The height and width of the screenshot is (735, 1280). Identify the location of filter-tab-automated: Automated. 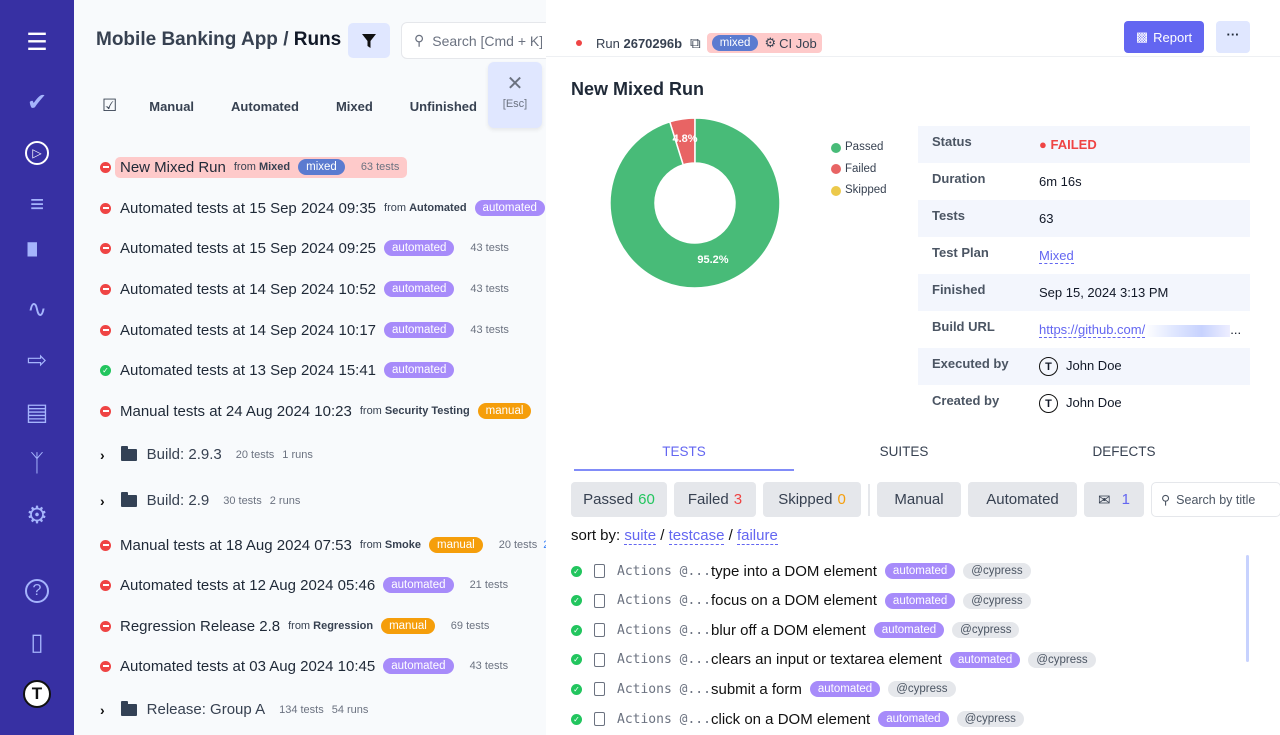
(265, 106).